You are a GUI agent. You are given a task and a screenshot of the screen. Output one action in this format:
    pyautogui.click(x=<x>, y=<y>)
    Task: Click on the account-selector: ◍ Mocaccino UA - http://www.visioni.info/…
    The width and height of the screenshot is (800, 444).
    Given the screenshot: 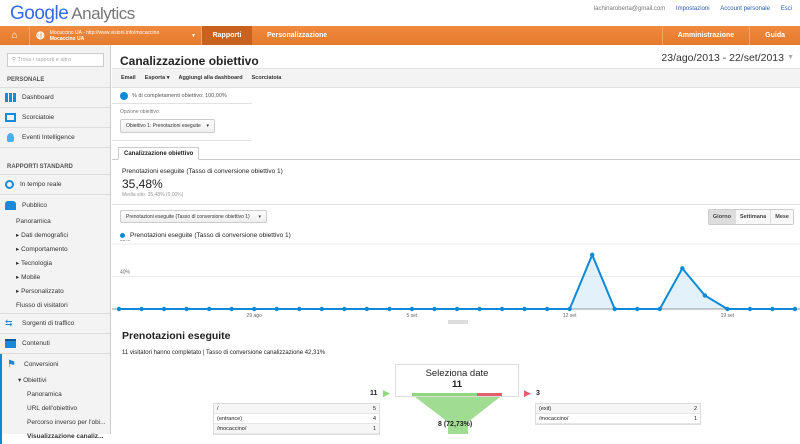 What is the action you would take?
    pyautogui.click(x=116, y=35)
    